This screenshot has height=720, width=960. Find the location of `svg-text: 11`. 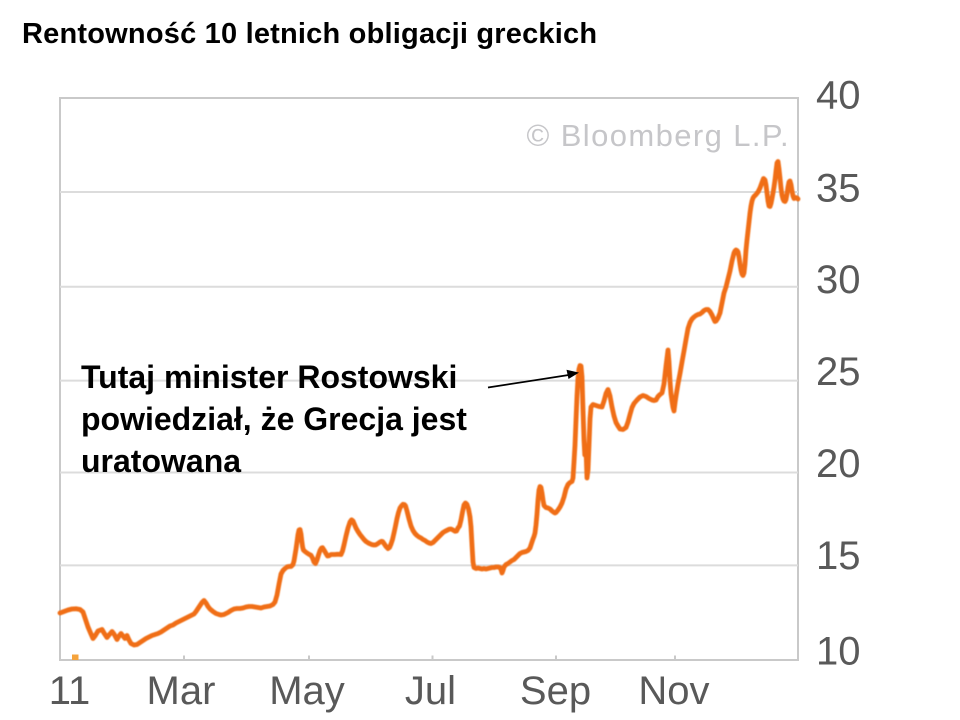

svg-text: 11 is located at coordinates (70, 691).